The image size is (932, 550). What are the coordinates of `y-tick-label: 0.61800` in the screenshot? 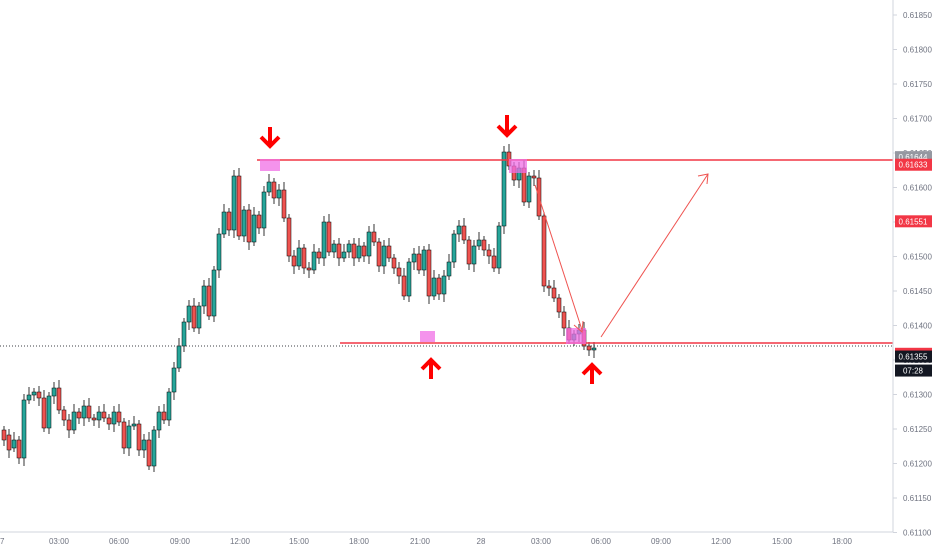 It's located at (917, 50).